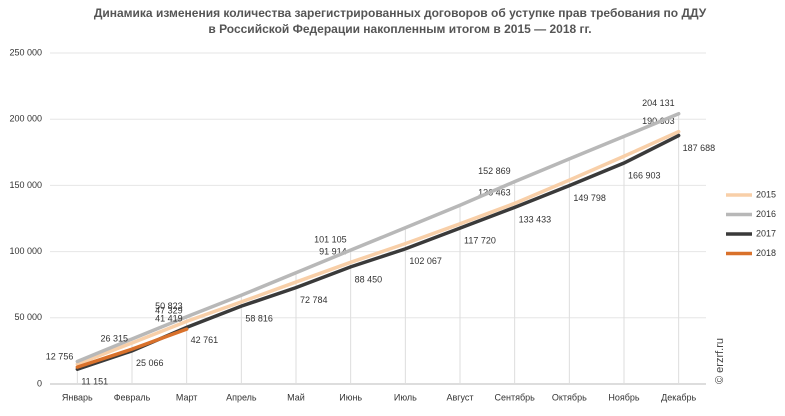  Describe the element at coordinates (132, 348) in the screenshot. I see `series-line` at that location.